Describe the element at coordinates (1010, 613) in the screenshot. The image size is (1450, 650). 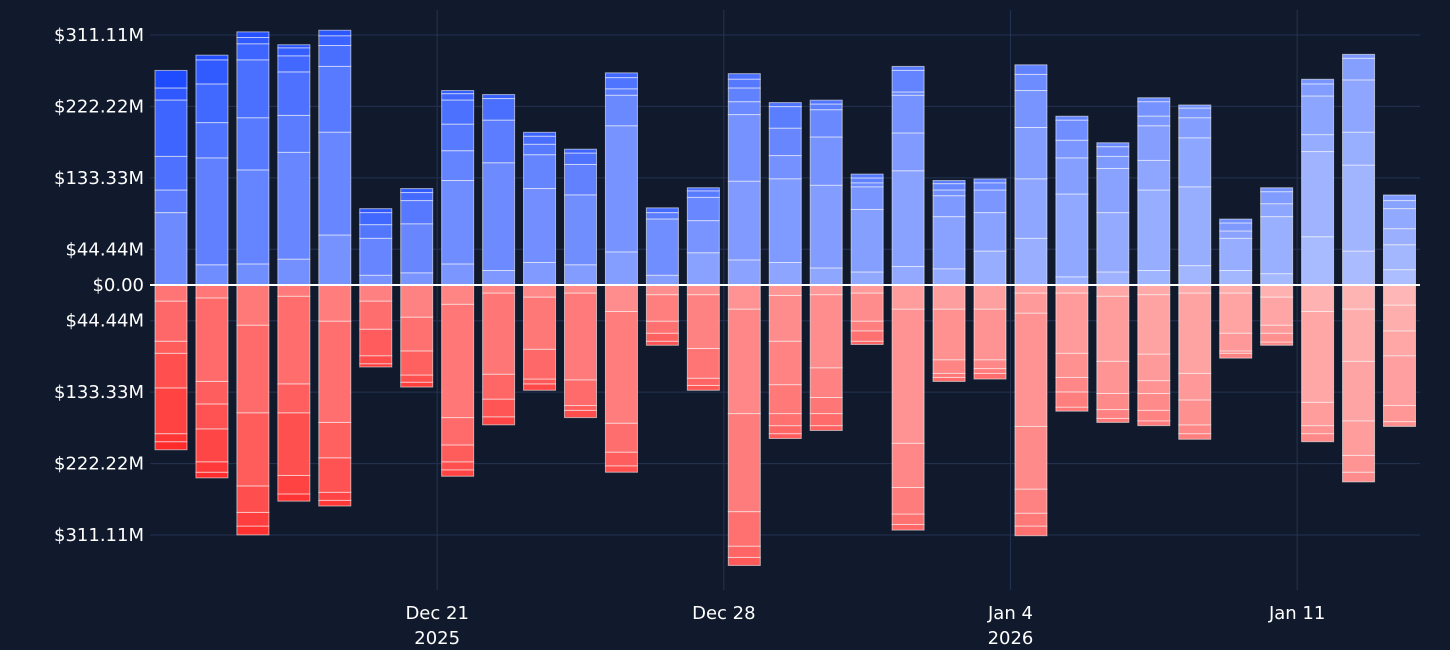
I see `x-tick-label: Jan 4` at that location.